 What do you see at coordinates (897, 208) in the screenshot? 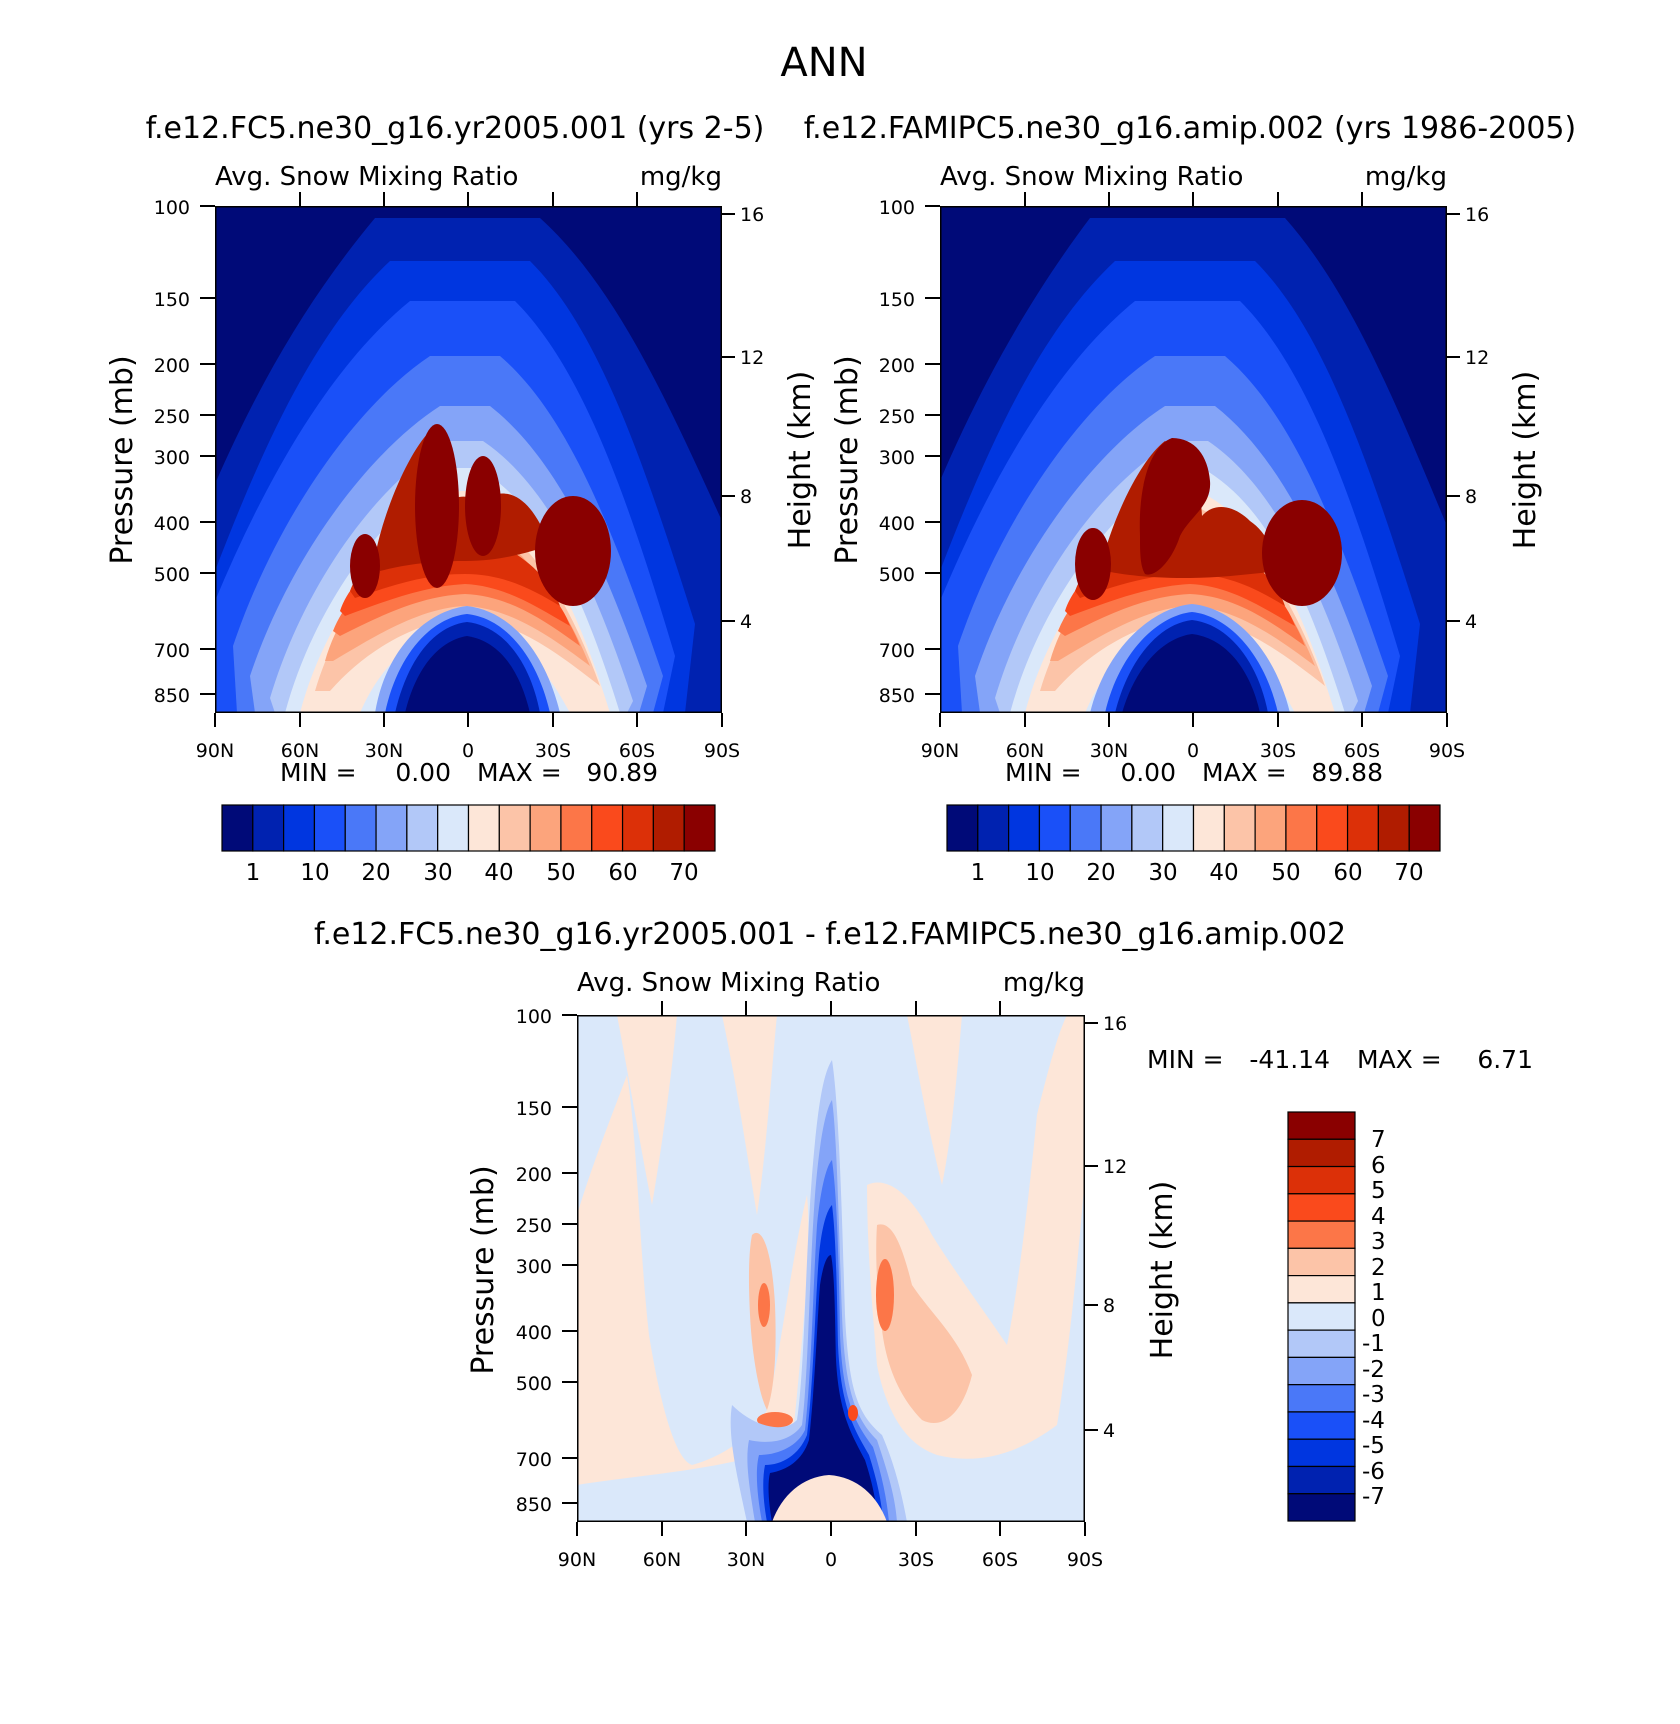
I see `y-tick-label: 100` at bounding box center [897, 208].